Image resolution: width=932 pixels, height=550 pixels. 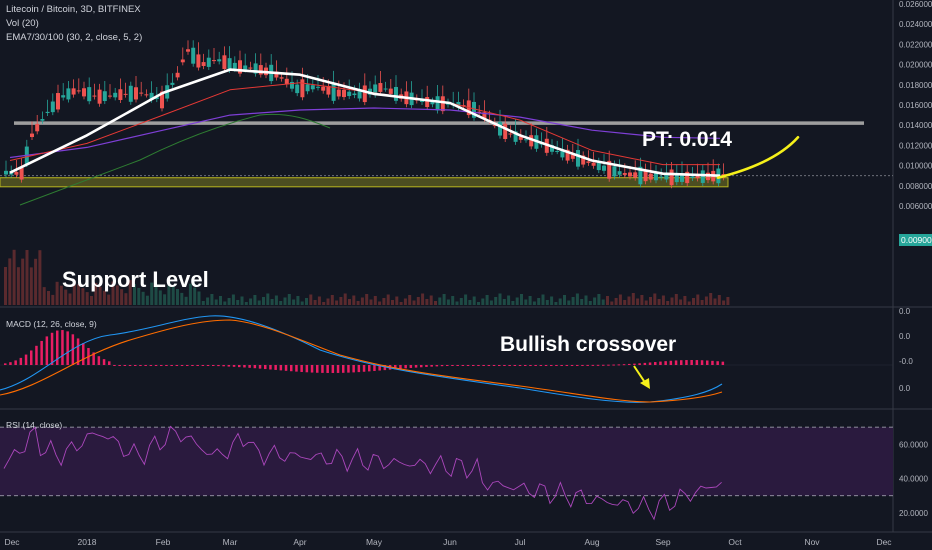 What do you see at coordinates (915, 125) in the screenshot?
I see `price-tick-label: 0.014000` at bounding box center [915, 125].